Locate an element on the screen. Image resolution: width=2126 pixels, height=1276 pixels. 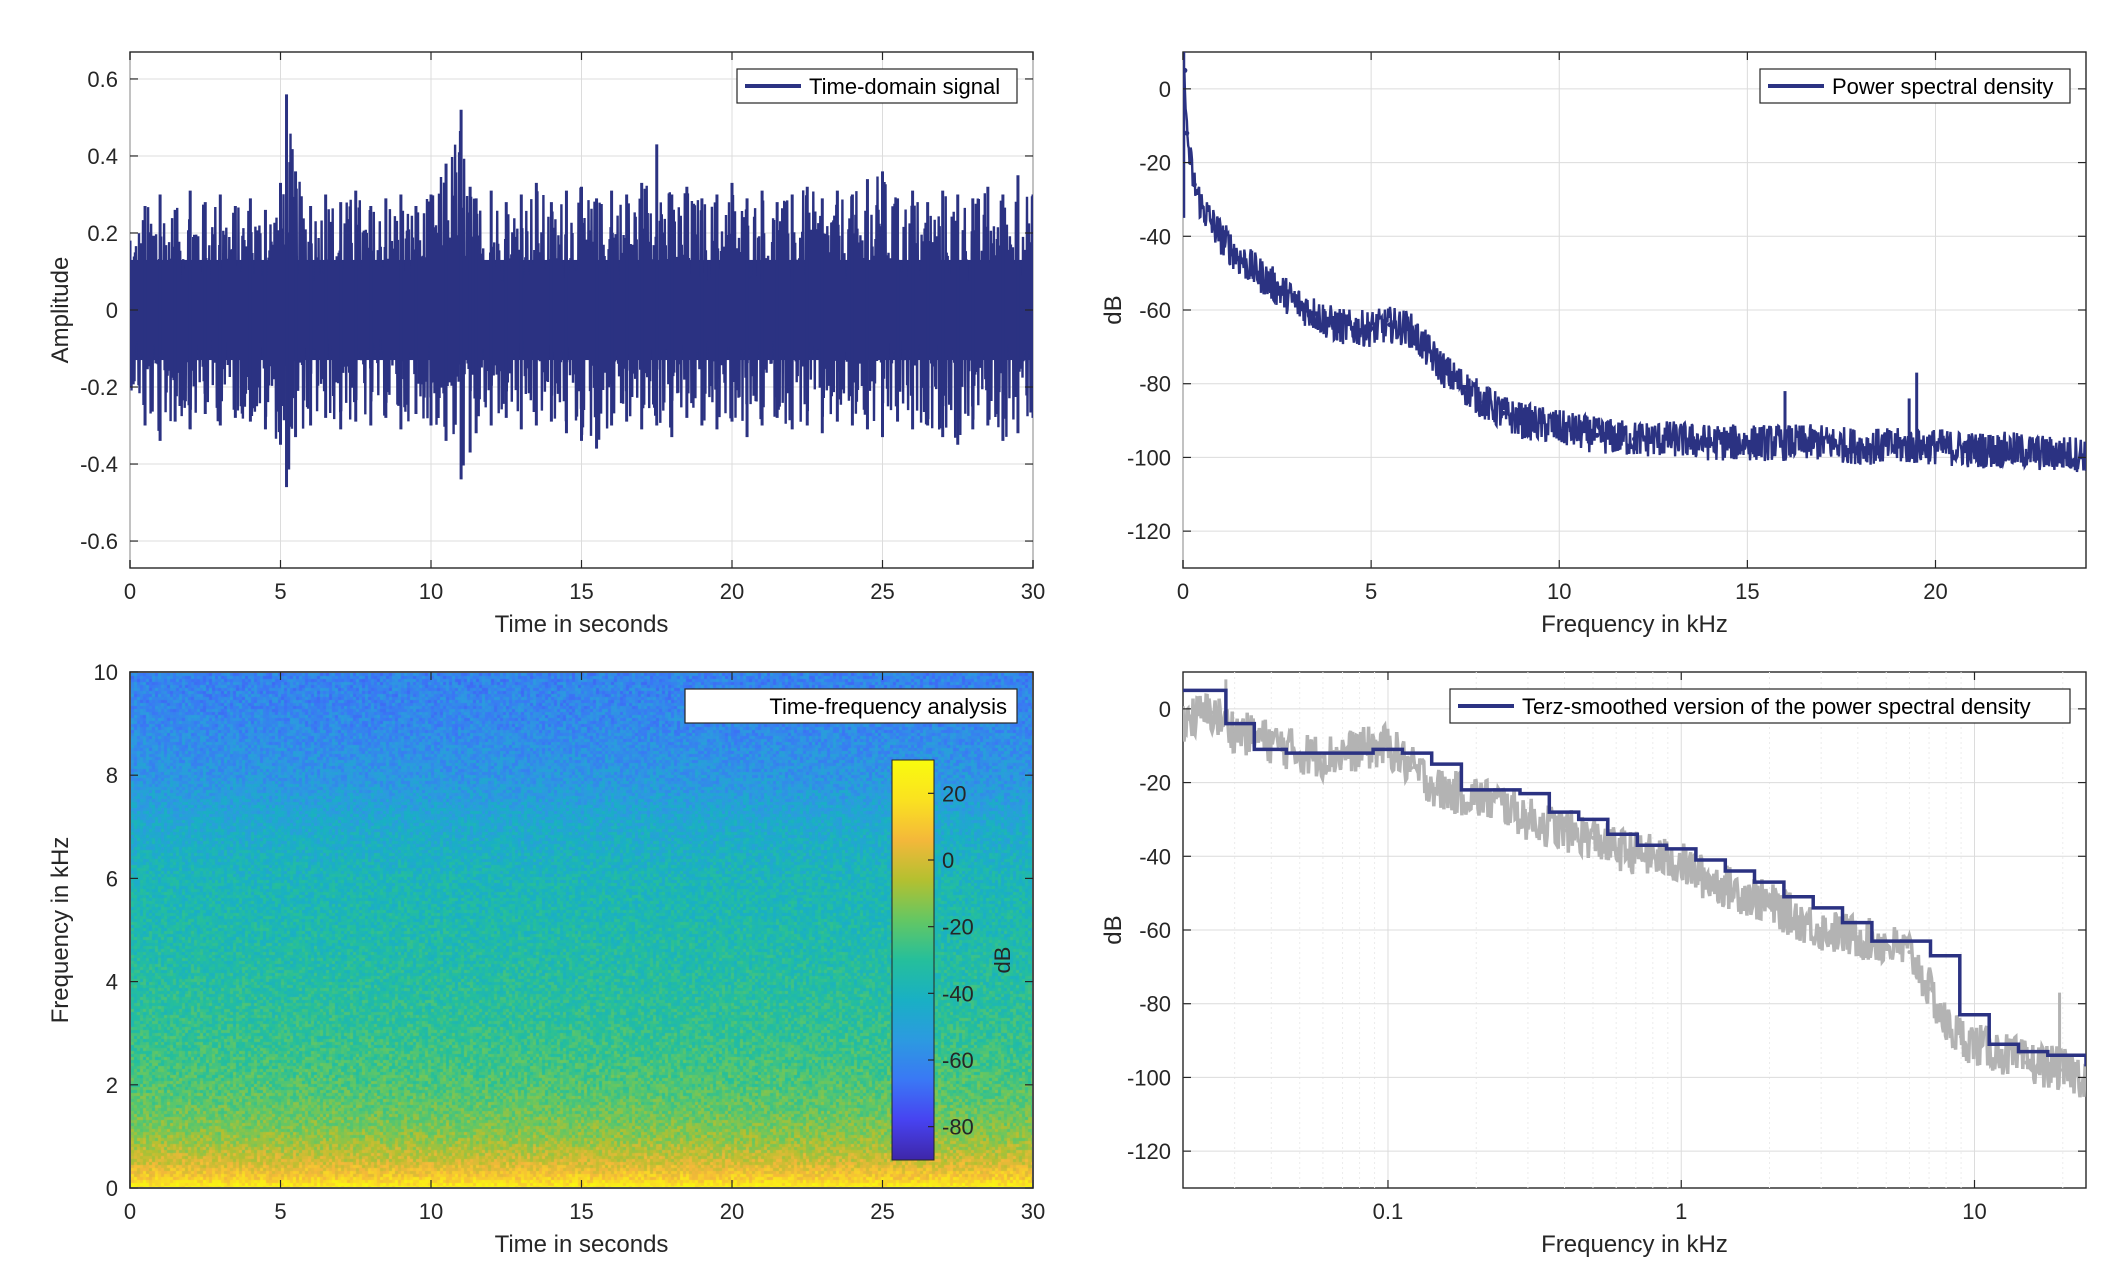
colorbar-tick-label: -60 is located at coordinates (958, 1060).